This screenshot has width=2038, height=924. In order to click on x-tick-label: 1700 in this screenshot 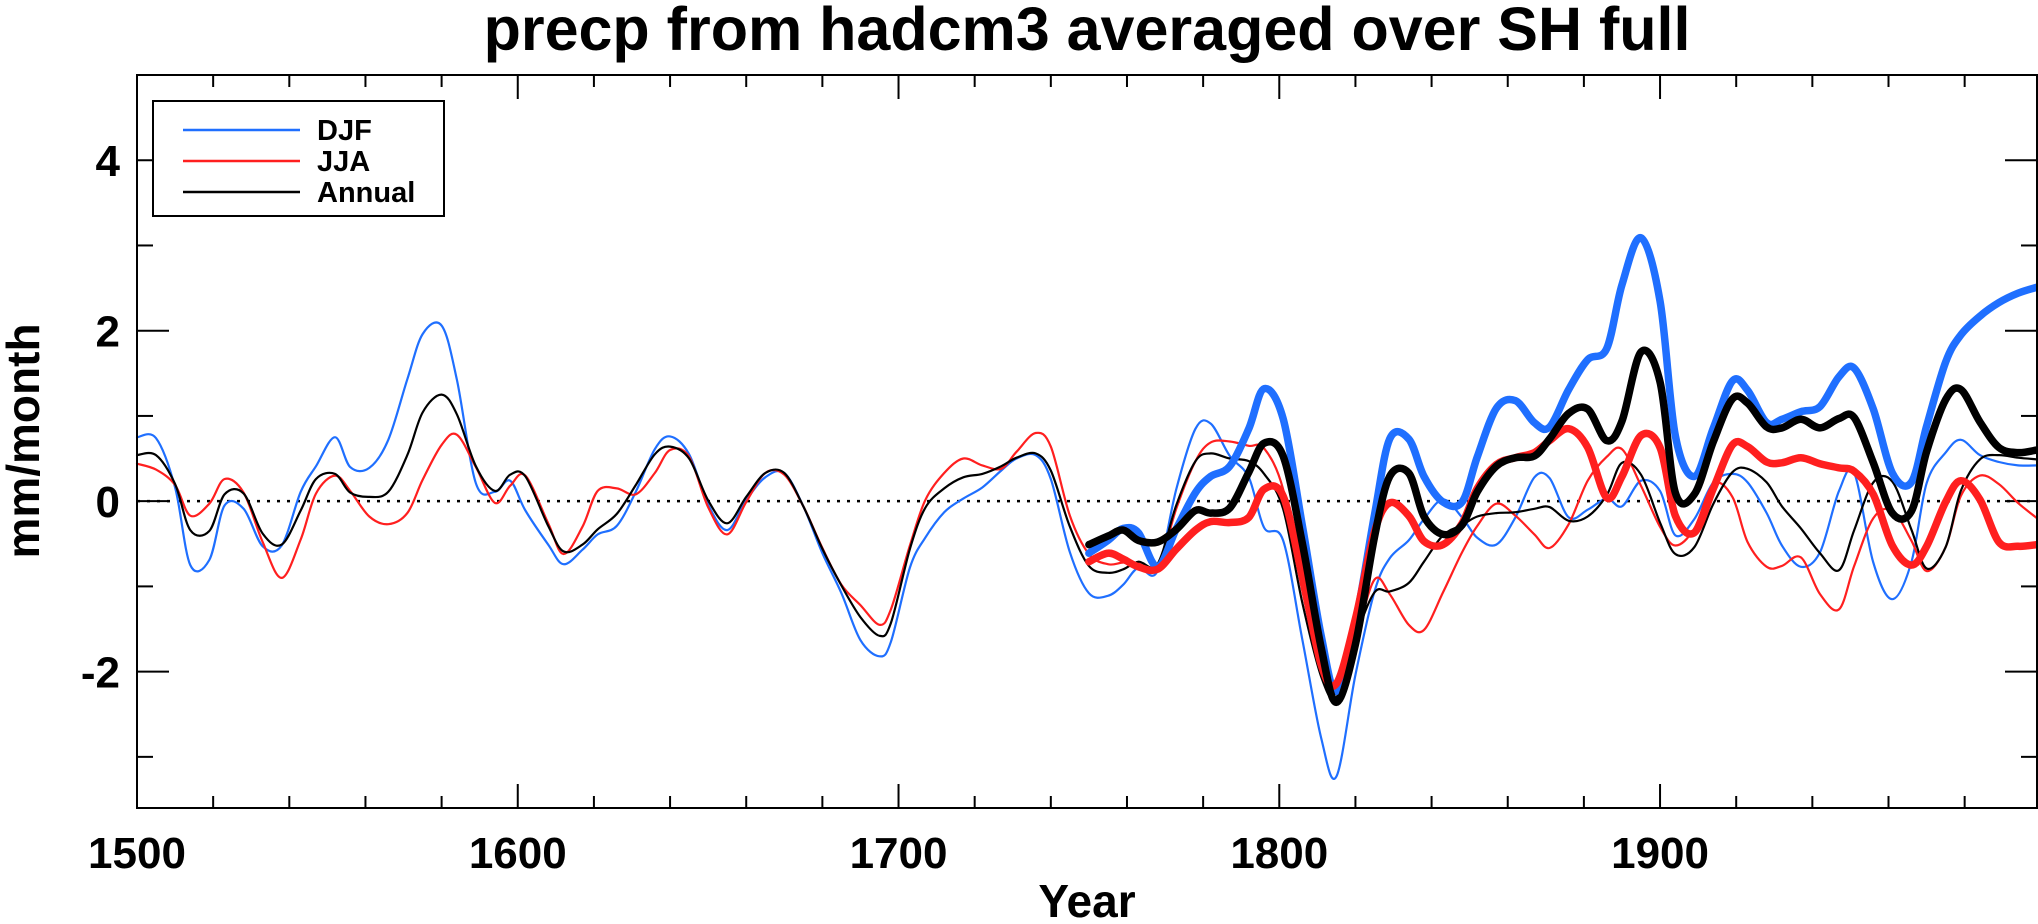, I will do `click(899, 853)`.